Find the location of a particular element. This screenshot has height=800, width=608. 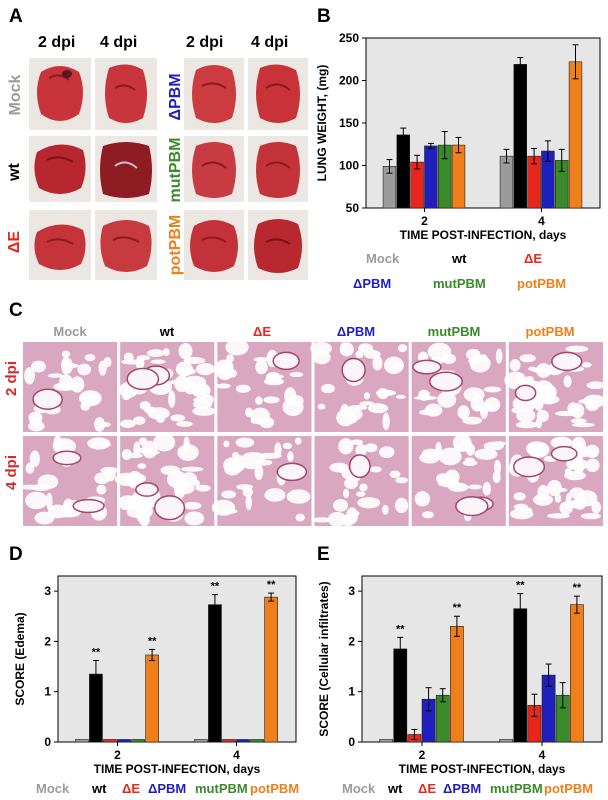

y-tick-label: 50 is located at coordinates (353, 208).